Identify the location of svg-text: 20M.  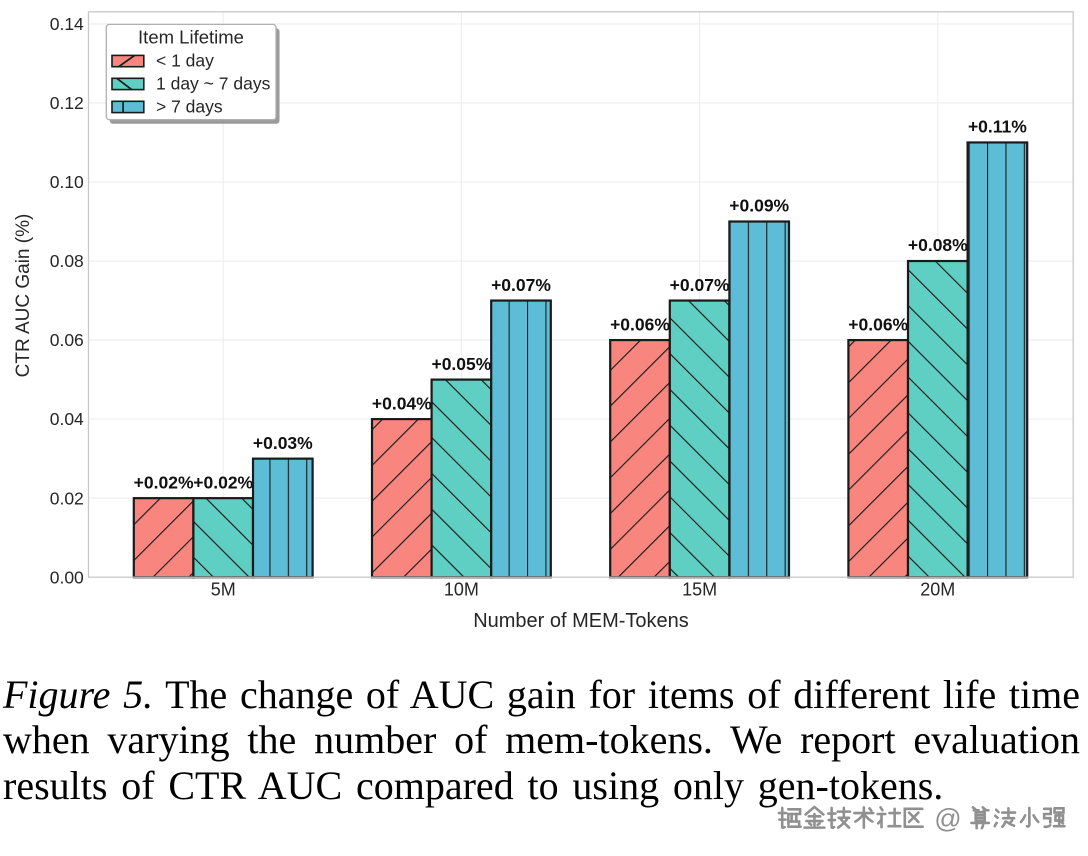
(937, 589).